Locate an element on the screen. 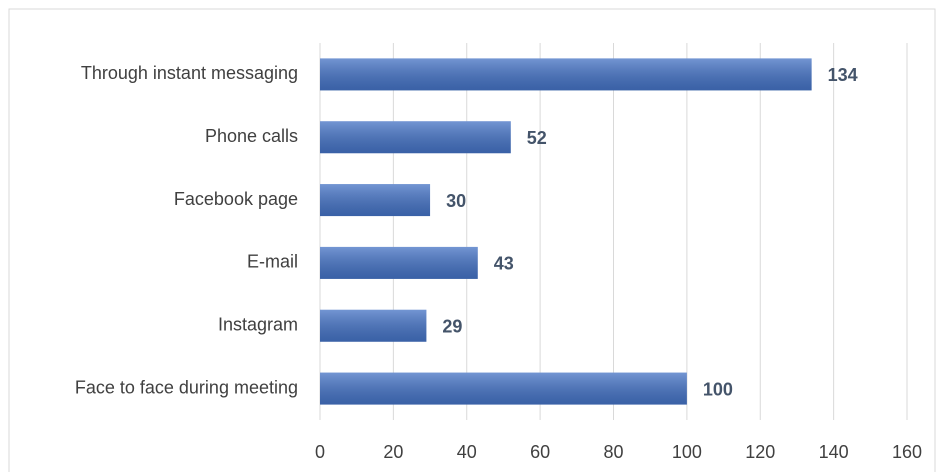 This screenshot has height=472, width=944. y-tick-label: Face to face during meeting is located at coordinates (186, 387).